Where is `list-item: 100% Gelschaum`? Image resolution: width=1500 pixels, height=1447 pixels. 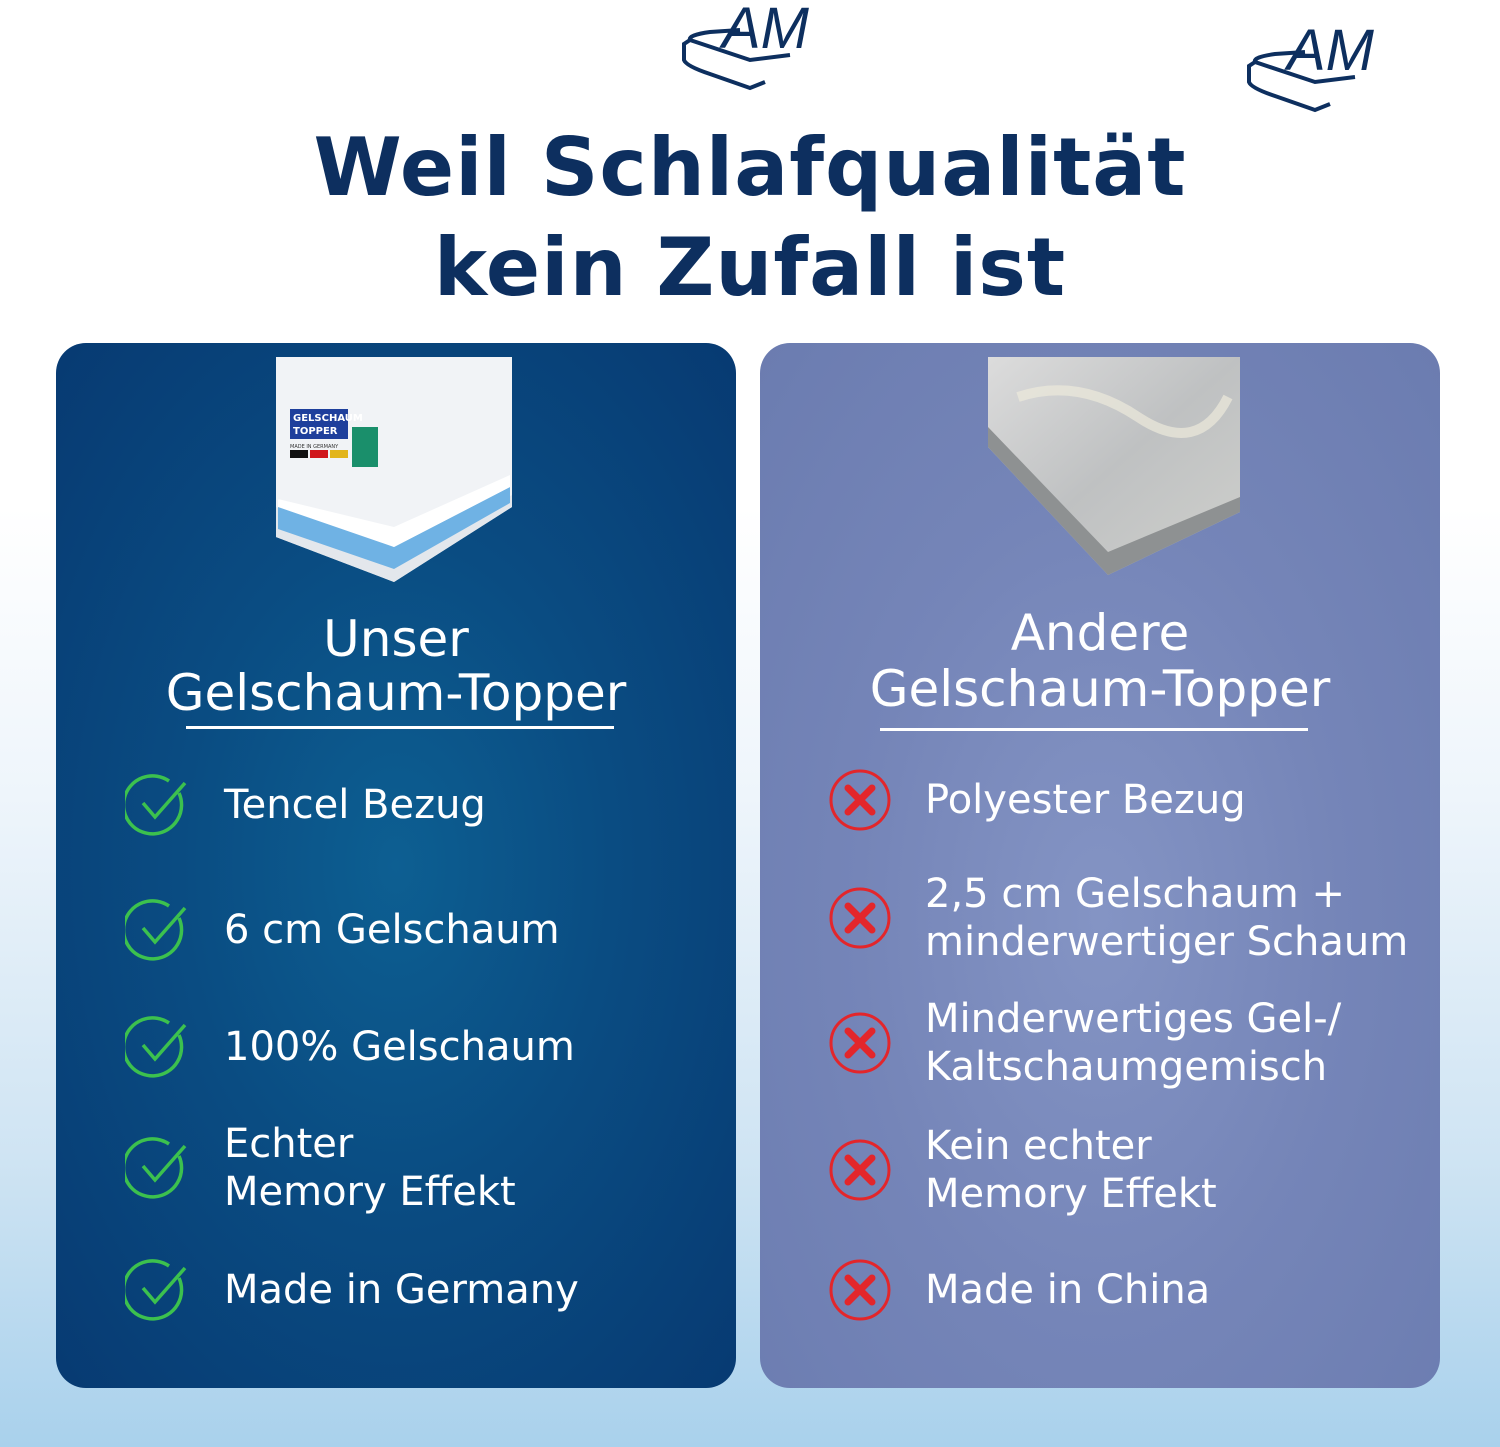
list-item: 100% Gelschaum is located at coordinates (396, 1047).